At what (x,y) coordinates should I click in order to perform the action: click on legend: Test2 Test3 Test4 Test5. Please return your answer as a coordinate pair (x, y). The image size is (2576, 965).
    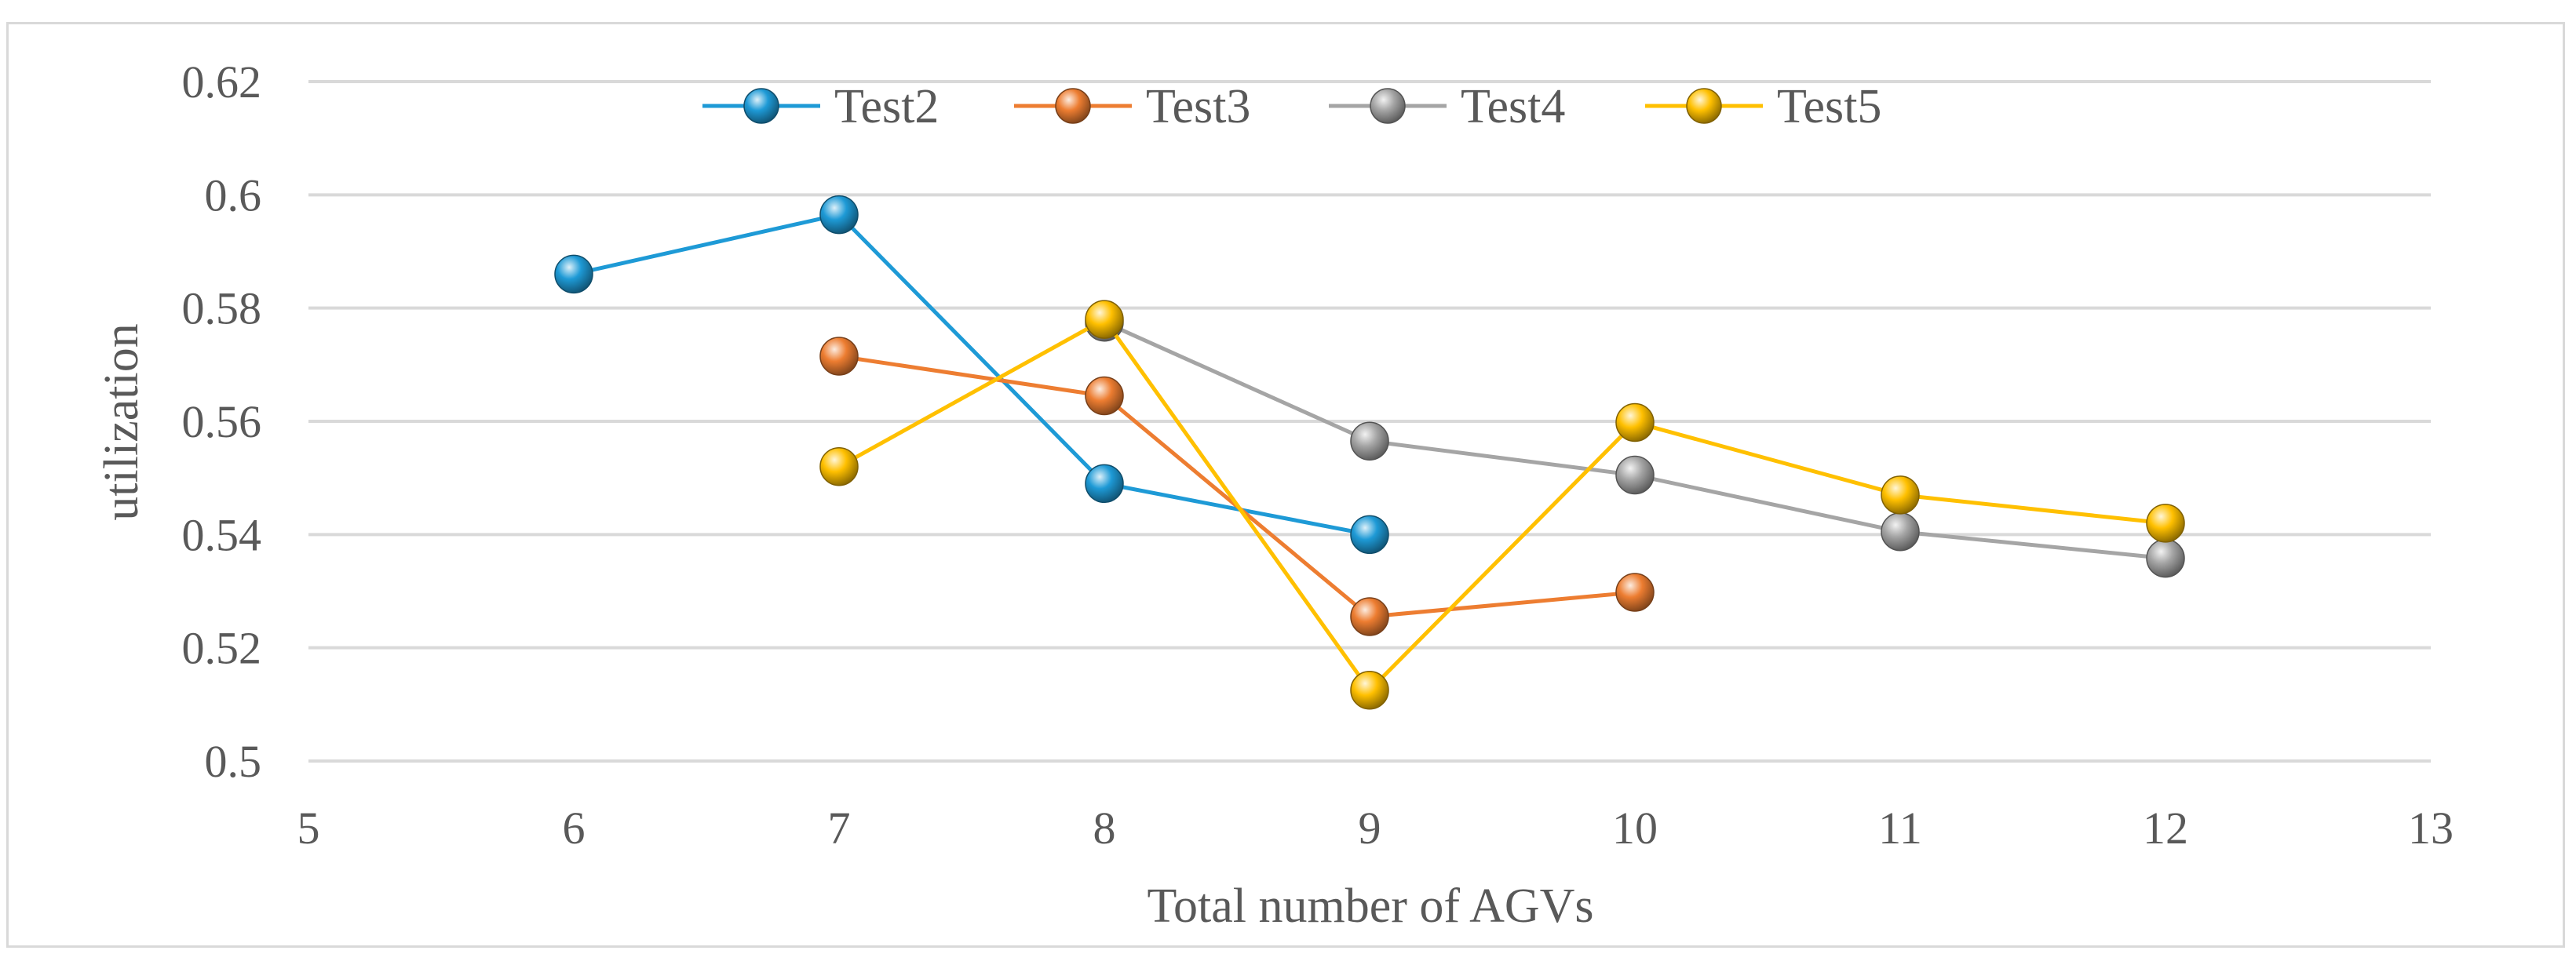
    Looking at the image, I should click on (1291, 106).